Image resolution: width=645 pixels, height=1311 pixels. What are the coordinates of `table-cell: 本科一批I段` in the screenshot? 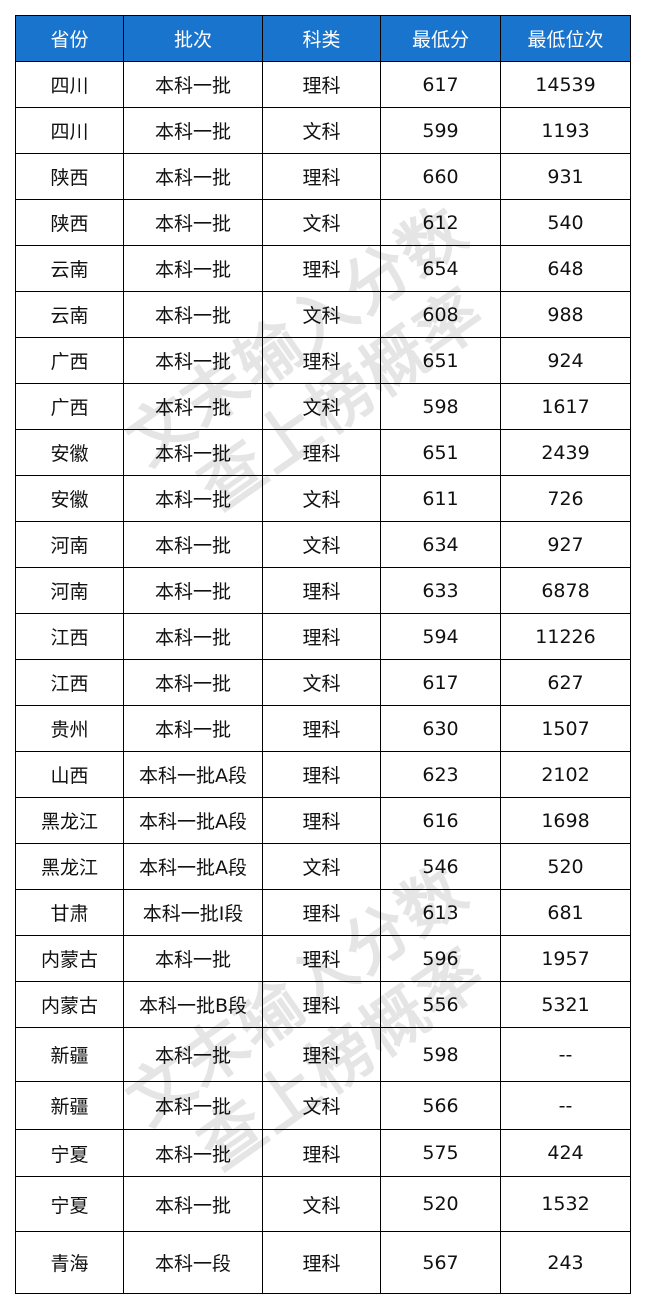 It's located at (193, 912).